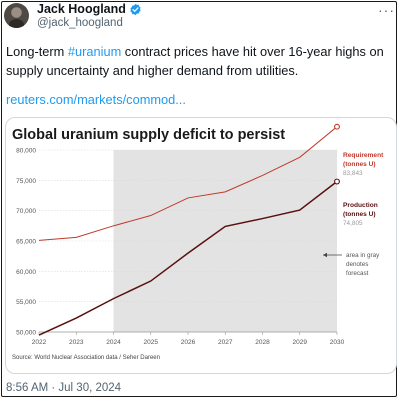 The width and height of the screenshot is (400, 400). What do you see at coordinates (357, 264) in the screenshot?
I see `annotation-text: denotes` at bounding box center [357, 264].